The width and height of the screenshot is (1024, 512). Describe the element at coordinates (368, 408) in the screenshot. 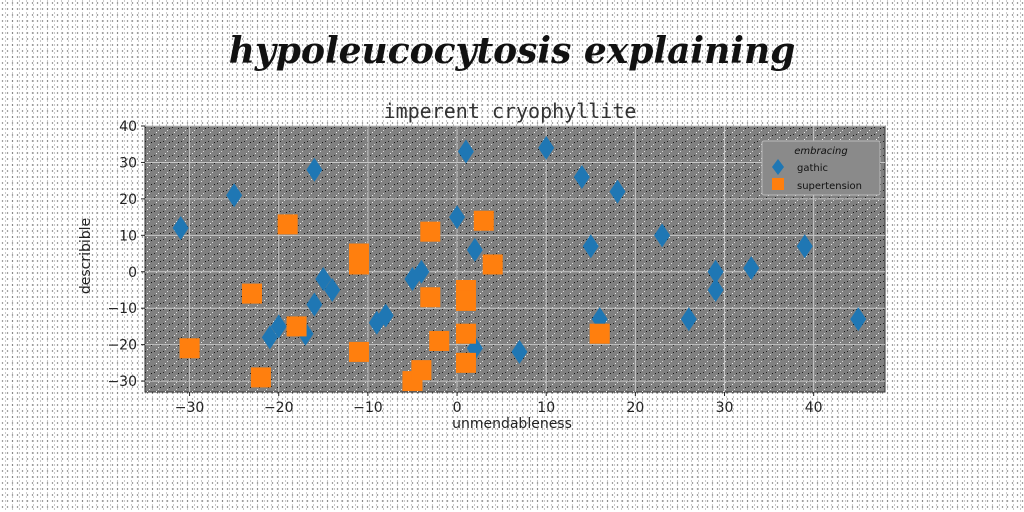

I see `x-tick-label: −10` at that location.